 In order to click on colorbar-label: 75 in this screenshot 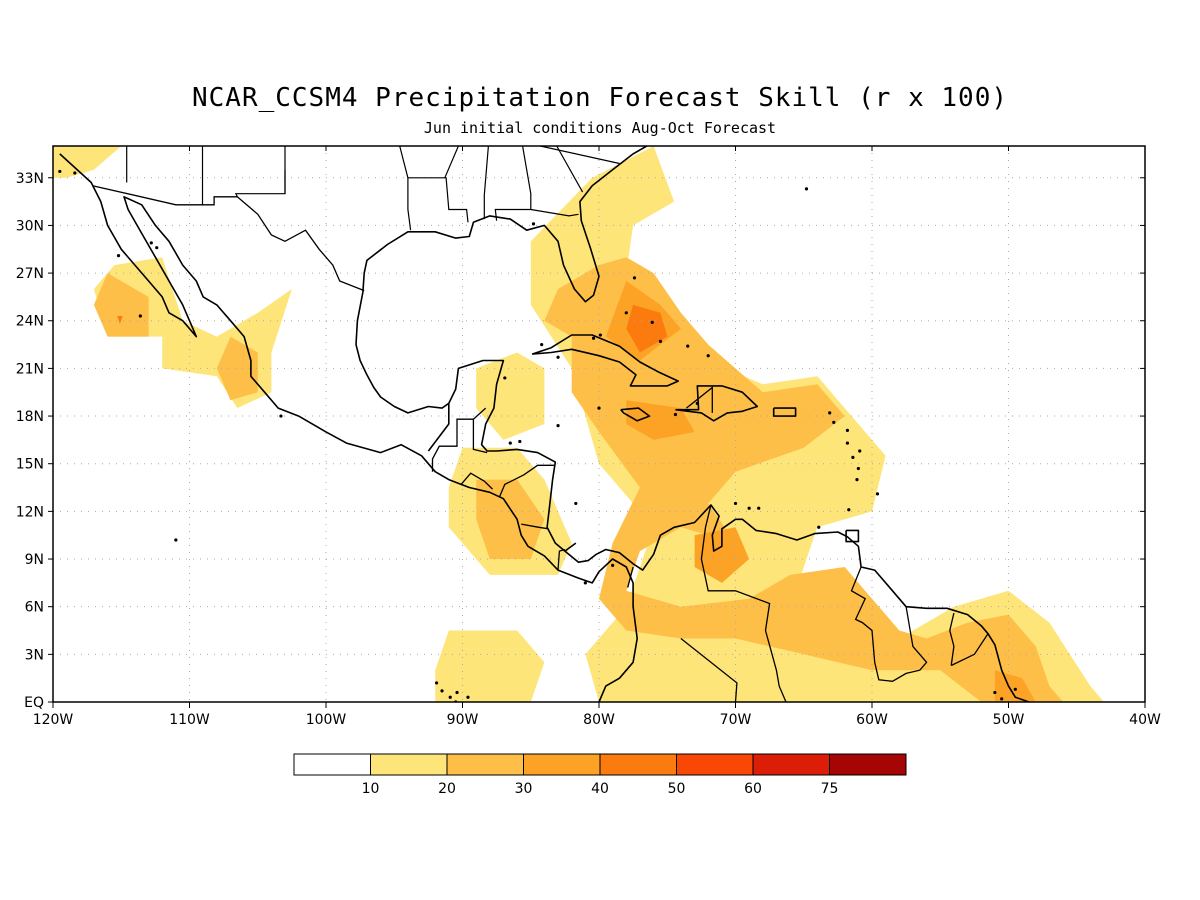, I will do `click(830, 789)`.